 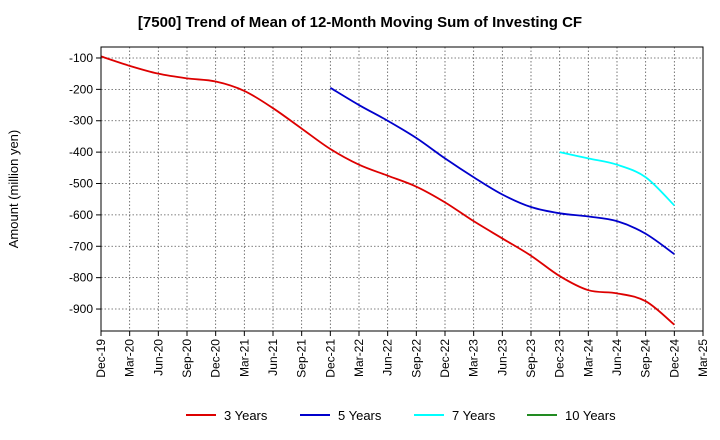 I want to click on y-tick-label: -600, so click(x=81, y=215).